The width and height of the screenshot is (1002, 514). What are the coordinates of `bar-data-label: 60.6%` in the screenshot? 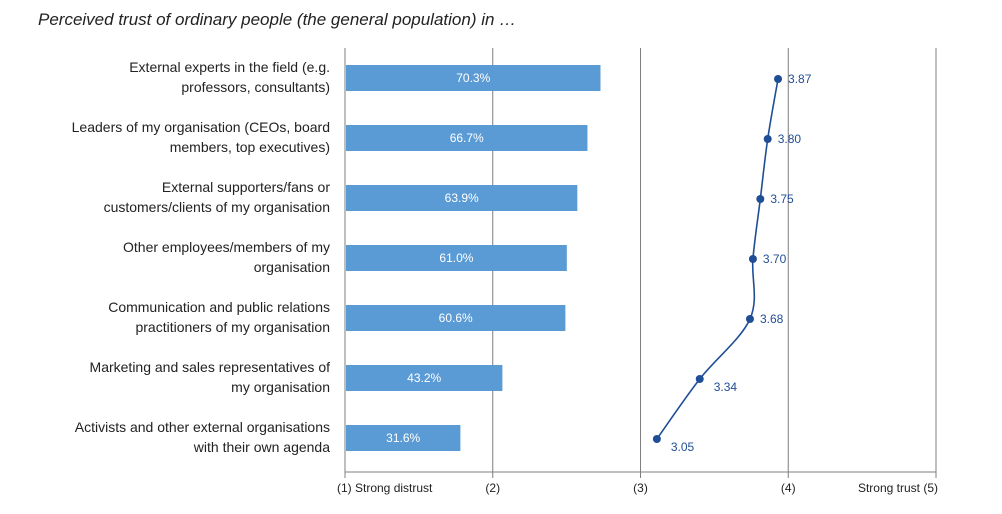 It's located at (456, 318).